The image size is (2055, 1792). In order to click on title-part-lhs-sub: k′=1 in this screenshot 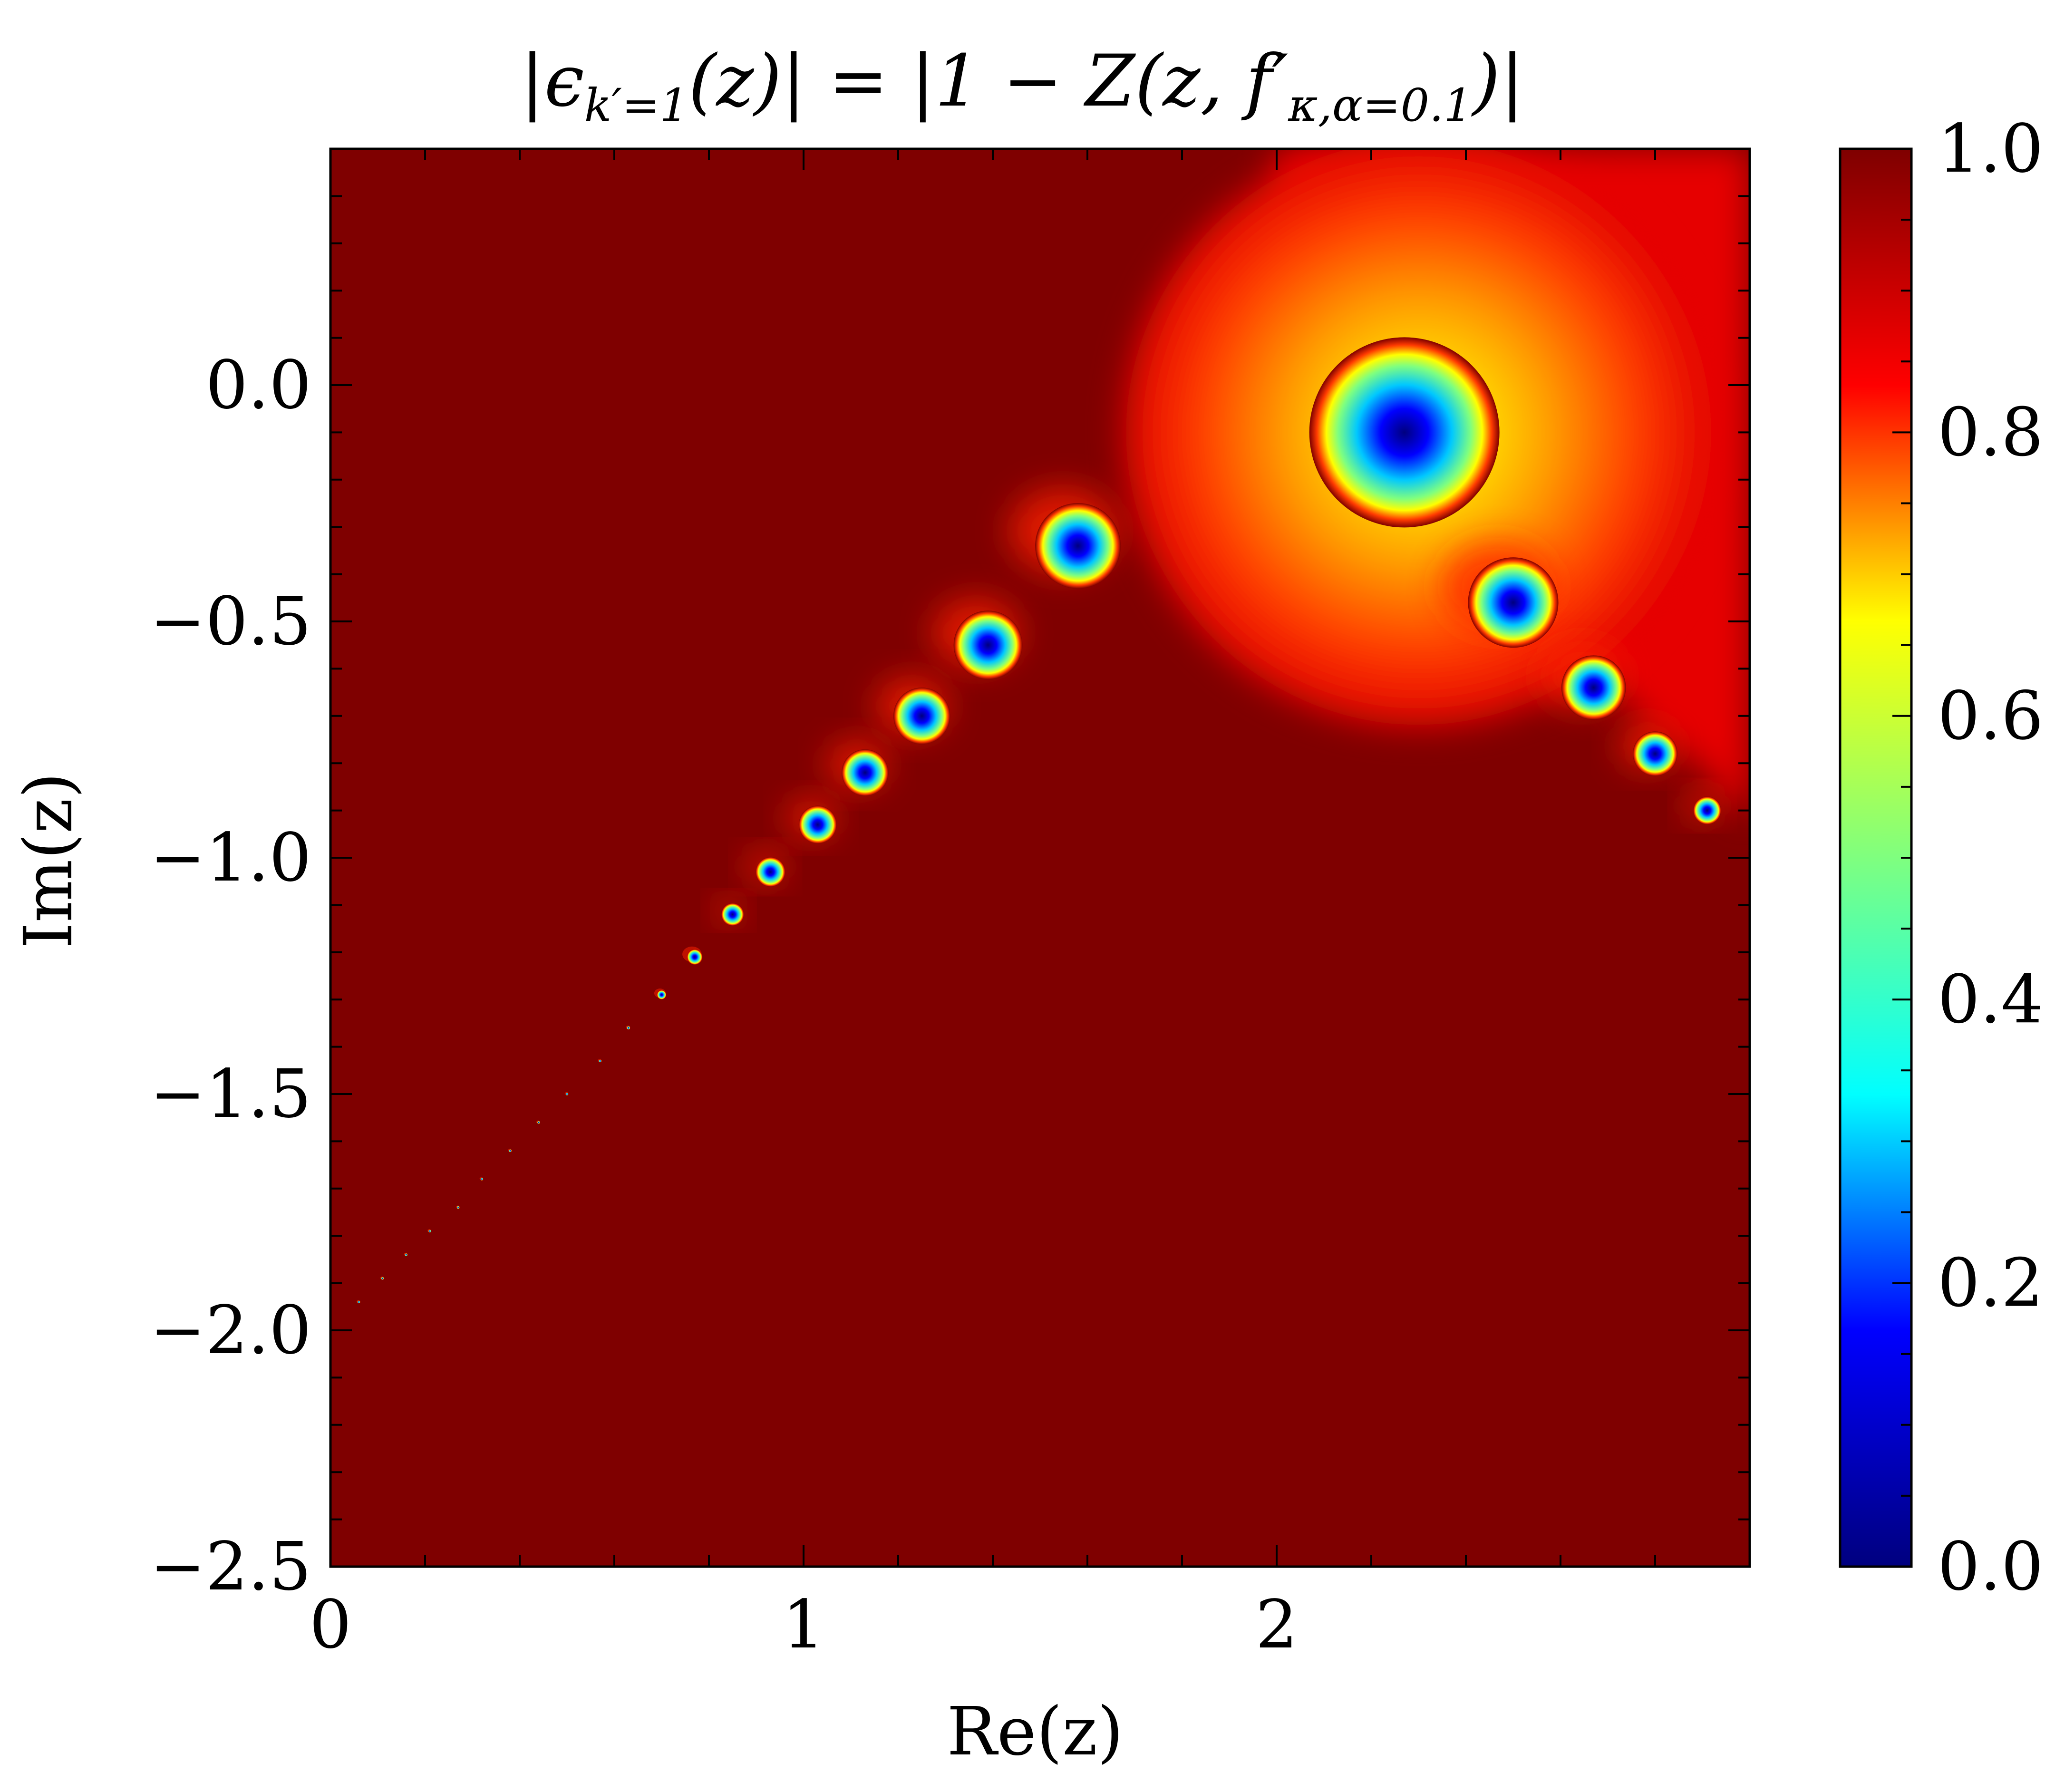, I will do `click(636, 105)`.